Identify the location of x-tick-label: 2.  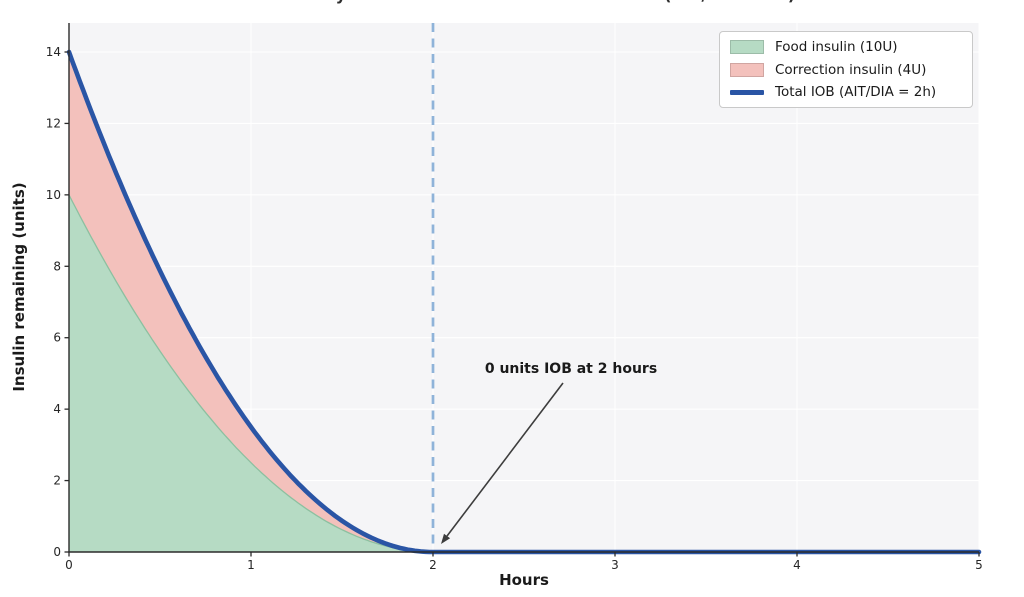
(433, 565).